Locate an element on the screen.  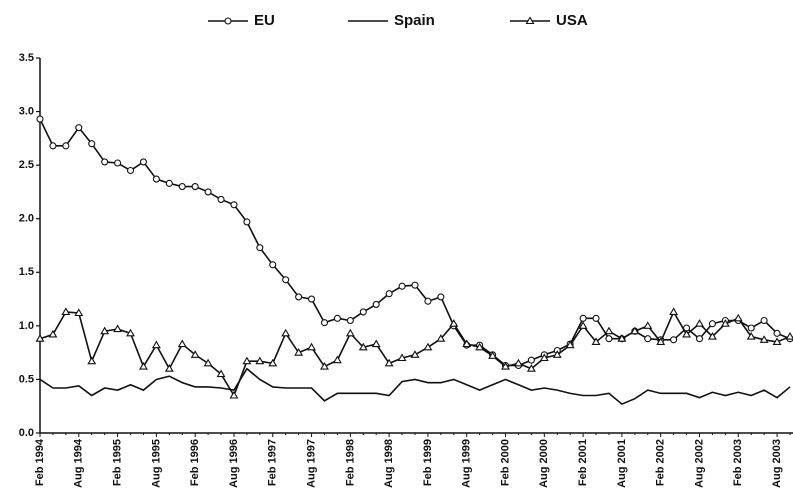
legend-label: EU is located at coordinates (264, 20).